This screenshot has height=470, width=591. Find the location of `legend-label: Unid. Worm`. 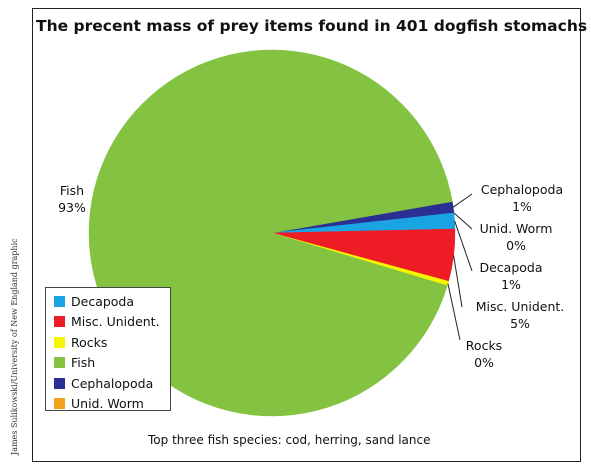

legend-label: Unid. Worm is located at coordinates (107, 404).